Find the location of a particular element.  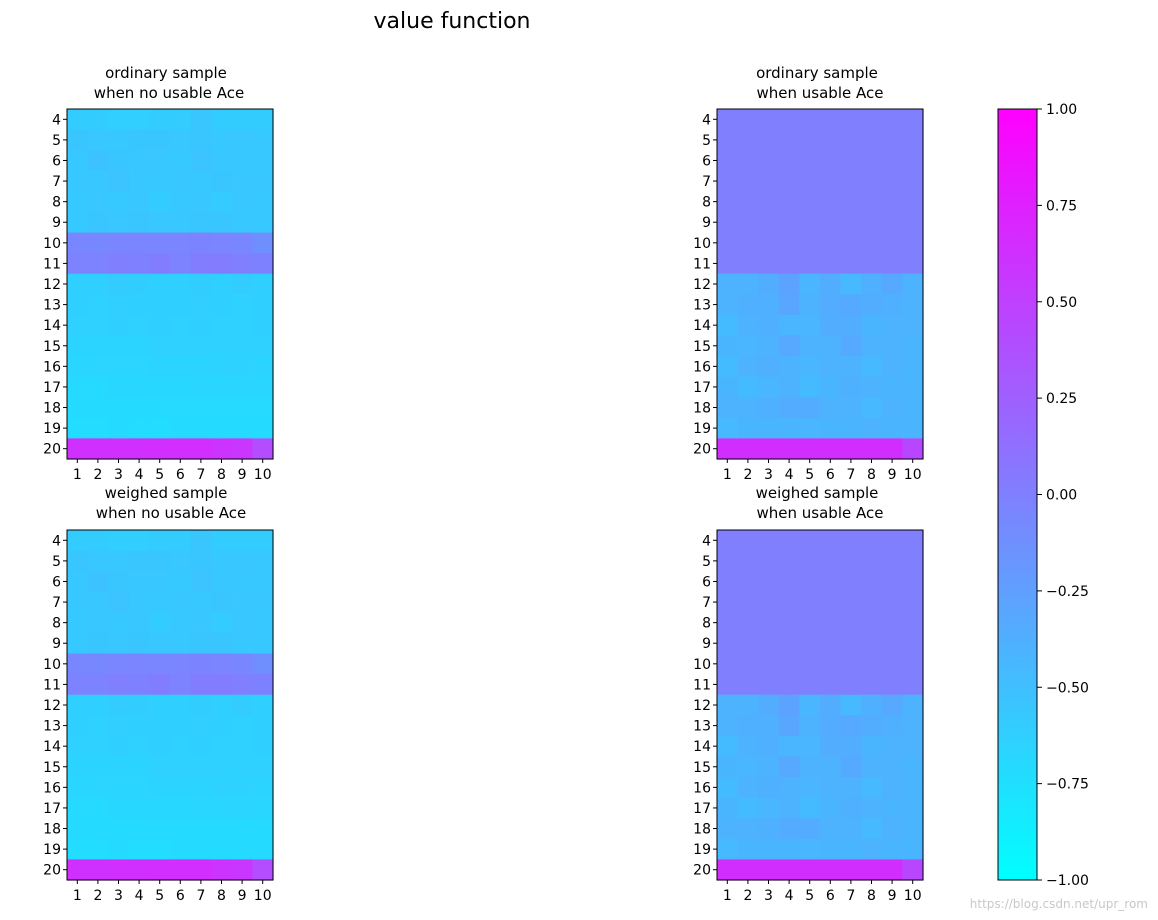

y-tick-label: 10 is located at coordinates (52, 244).